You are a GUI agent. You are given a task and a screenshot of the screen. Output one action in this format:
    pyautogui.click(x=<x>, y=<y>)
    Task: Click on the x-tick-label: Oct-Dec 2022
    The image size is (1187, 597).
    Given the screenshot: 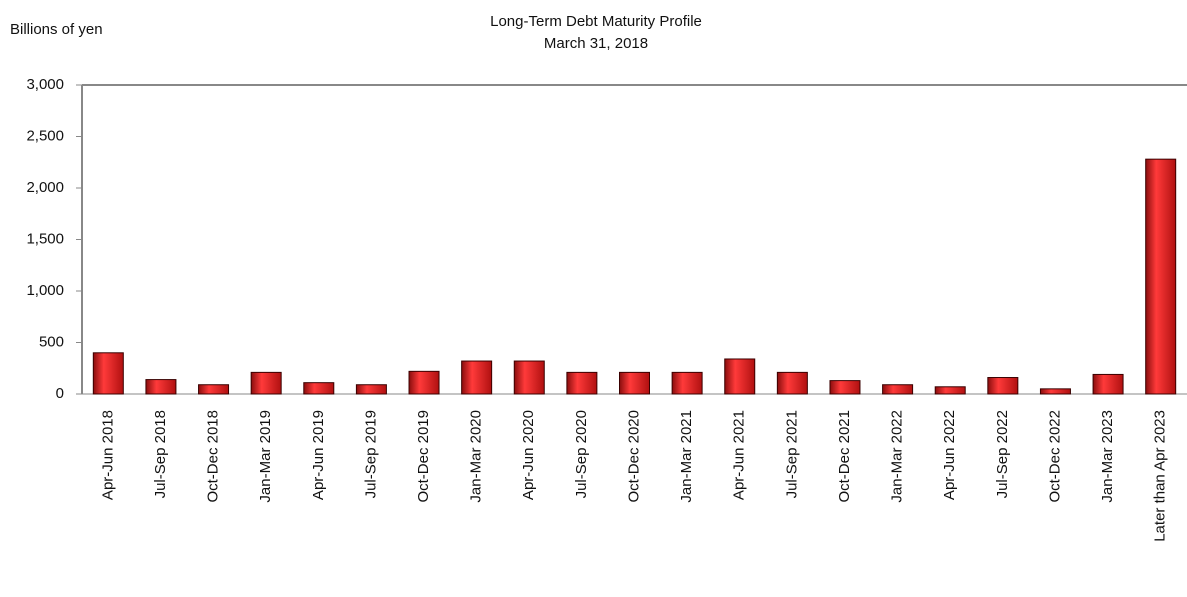 What is the action you would take?
    pyautogui.click(x=1054, y=456)
    